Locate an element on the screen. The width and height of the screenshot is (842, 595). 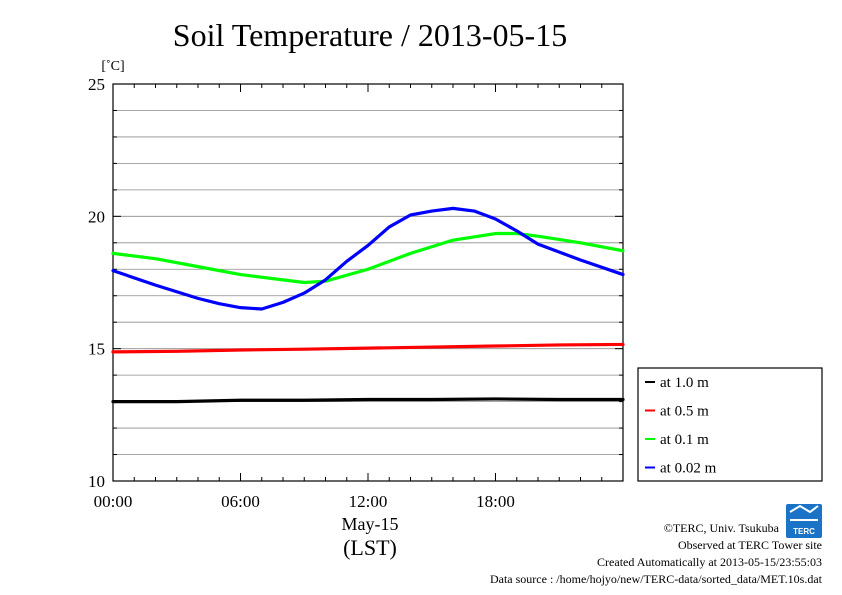
x-axis-date: May-15 is located at coordinates (370, 524).